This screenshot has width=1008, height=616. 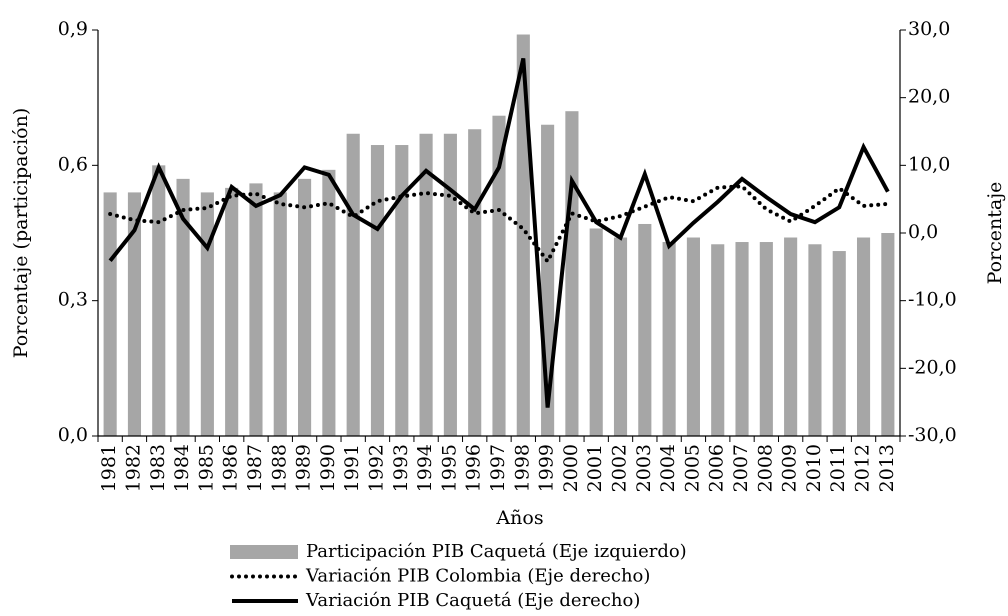 What do you see at coordinates (692, 468) in the screenshot?
I see `x-tick-label: 2005` at bounding box center [692, 468].